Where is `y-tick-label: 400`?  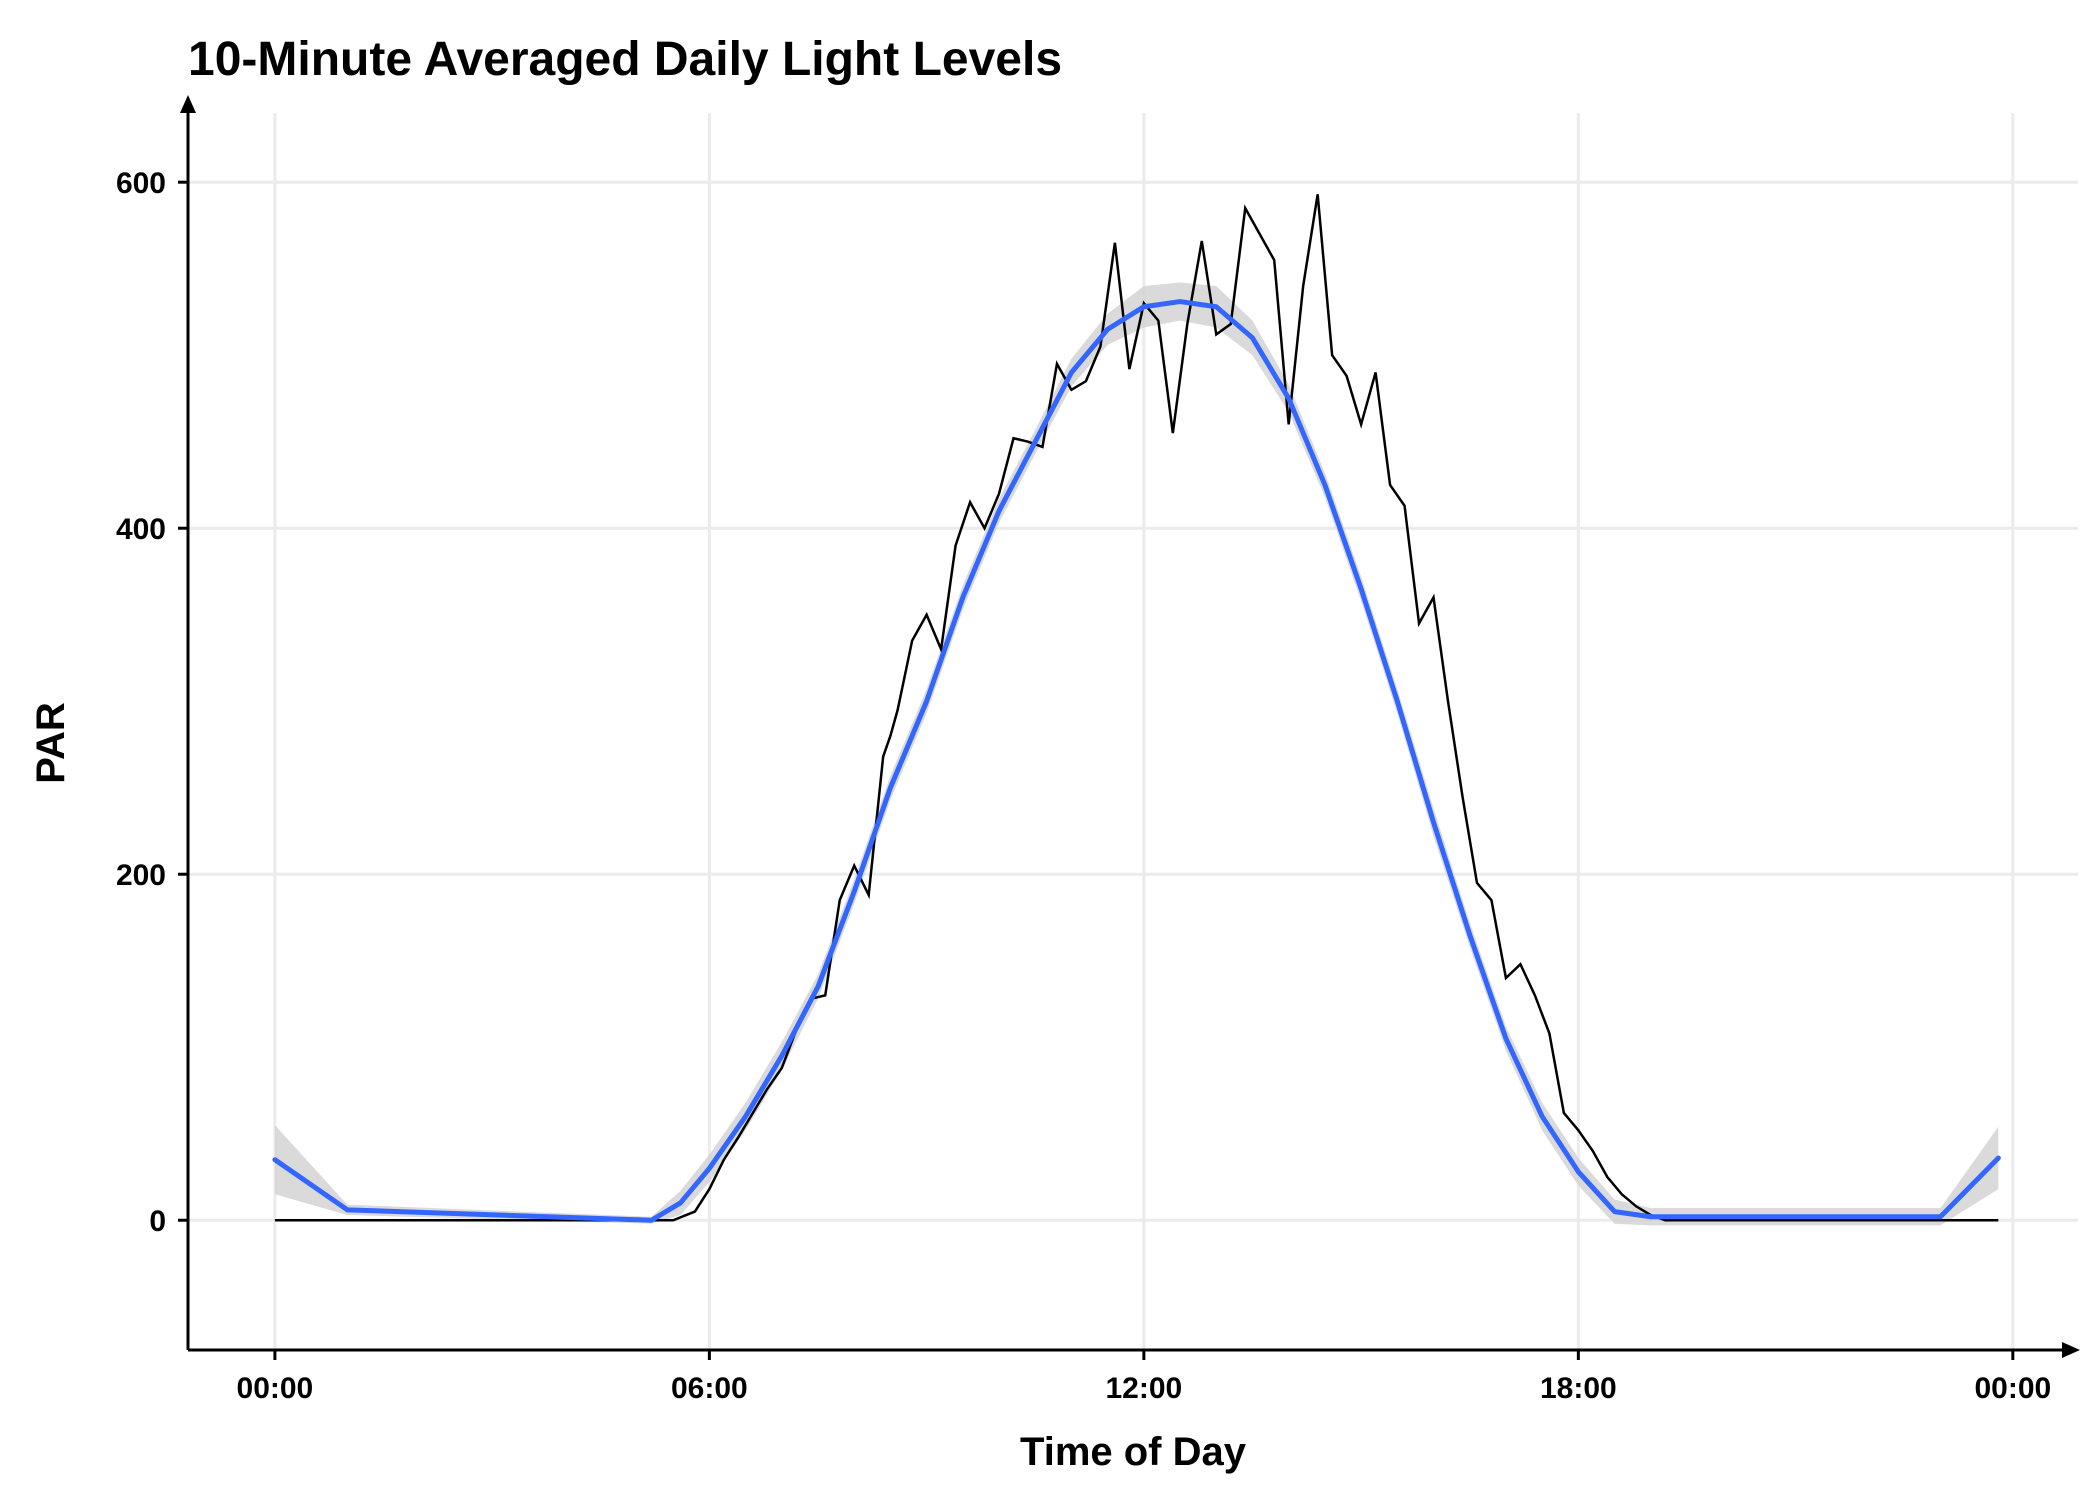 y-tick-label: 400 is located at coordinates (141, 529).